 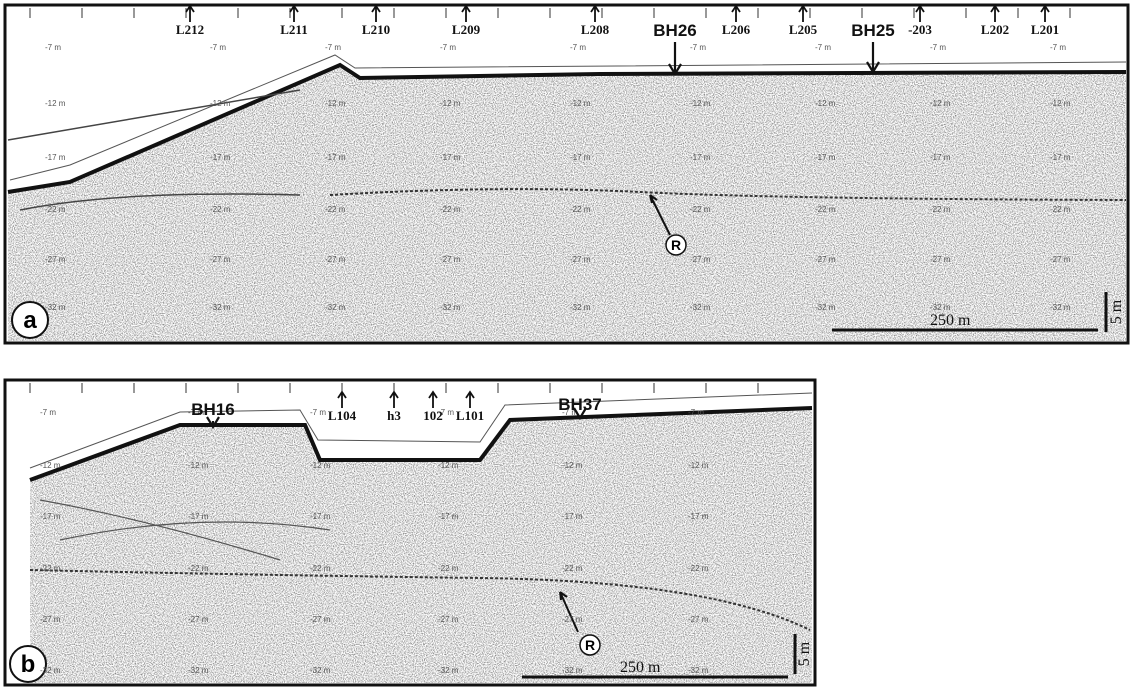 What do you see at coordinates (950, 320) in the screenshot?
I see `scale-horizontal: 250 m` at bounding box center [950, 320].